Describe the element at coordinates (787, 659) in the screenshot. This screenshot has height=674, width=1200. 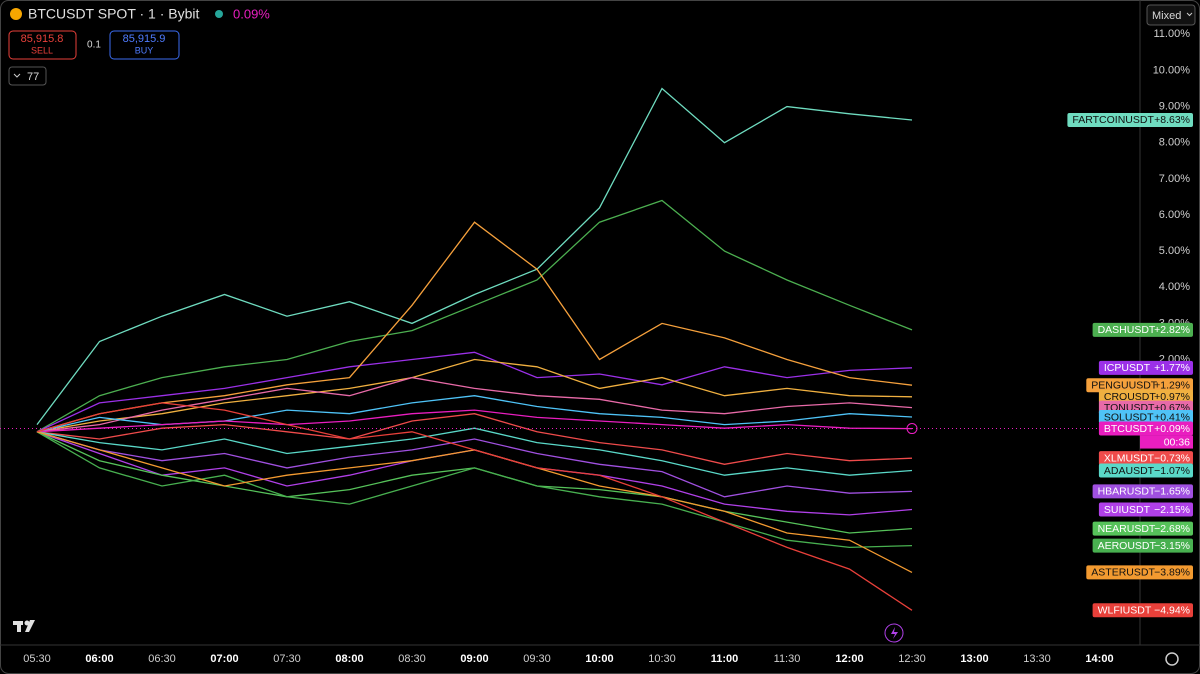
I see `x-tick-label: 11:30` at that location.